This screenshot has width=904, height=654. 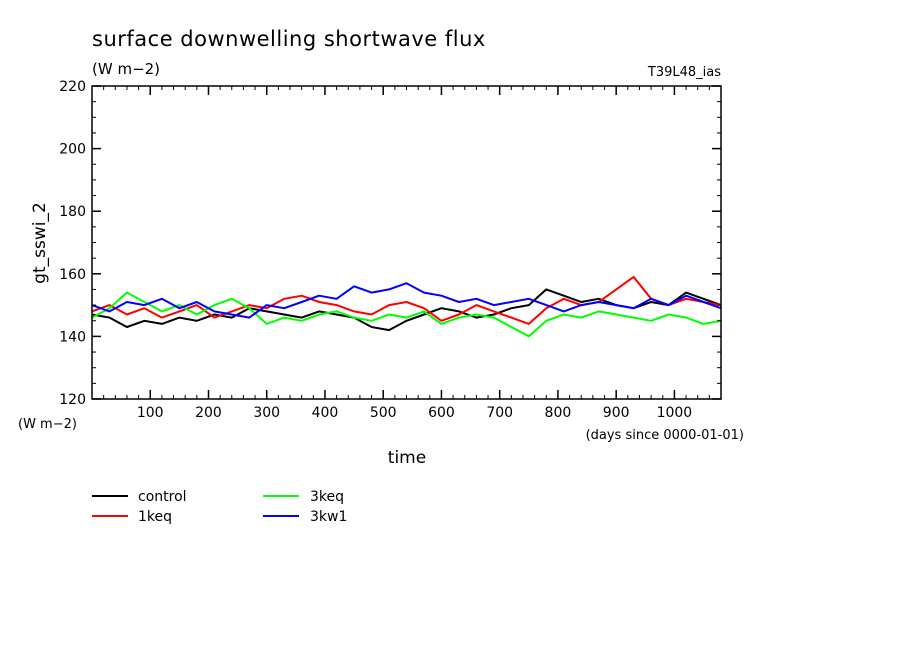 What do you see at coordinates (441, 413) in the screenshot?
I see `x-tick-label: 600` at bounding box center [441, 413].